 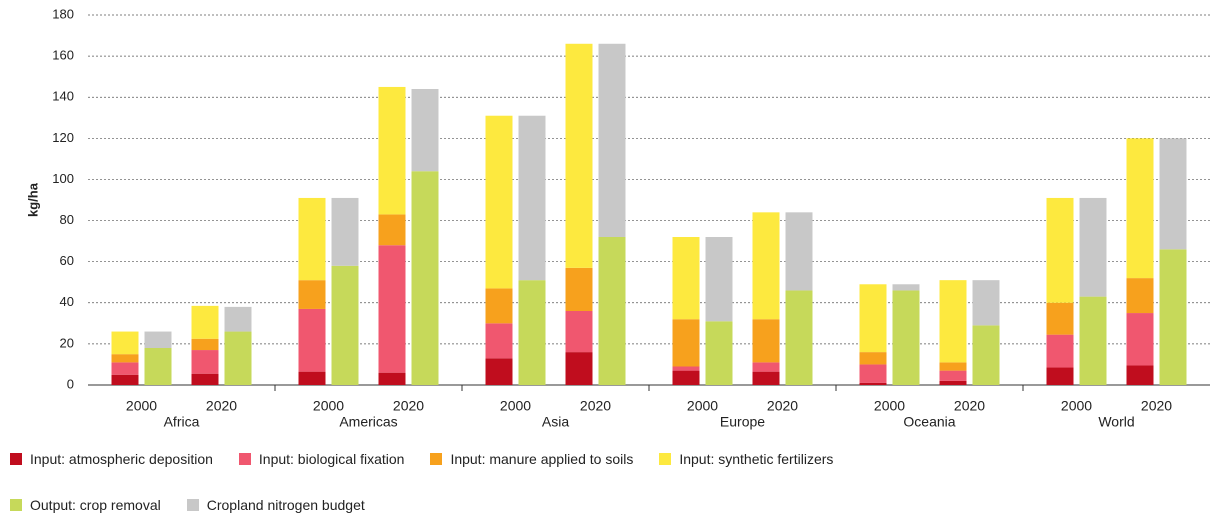 What do you see at coordinates (929, 422) in the screenshot?
I see `group-label: Oceania` at bounding box center [929, 422].